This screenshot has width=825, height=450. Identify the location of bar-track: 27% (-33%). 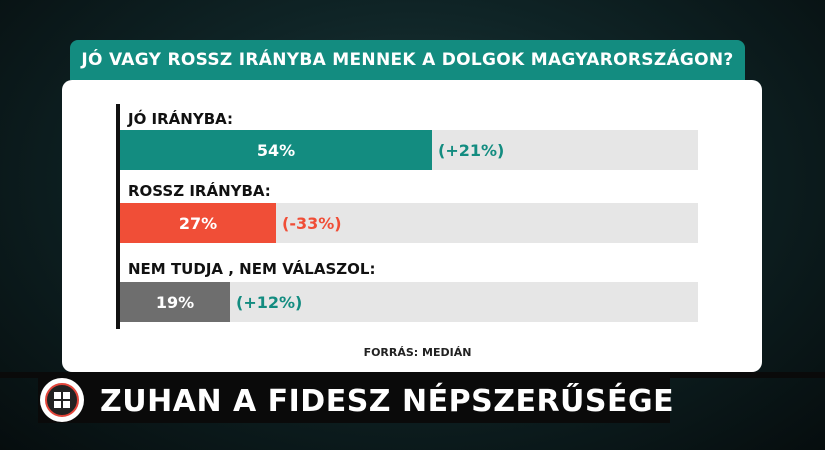
(409, 223).